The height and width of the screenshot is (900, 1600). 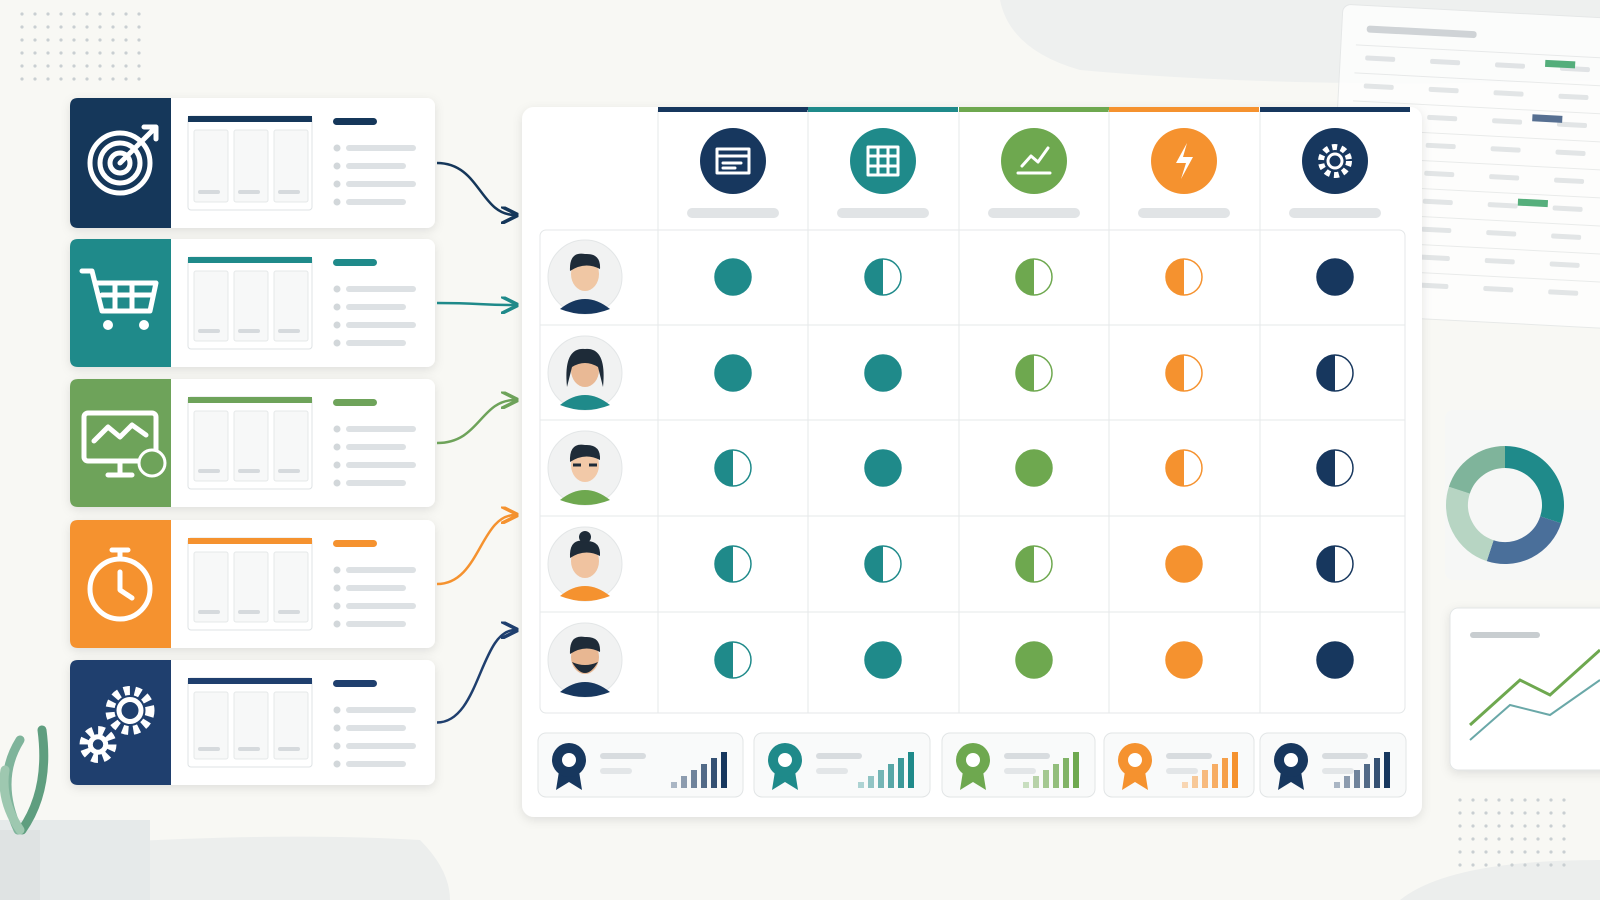 I want to click on icon-target, so click(x=120, y=163).